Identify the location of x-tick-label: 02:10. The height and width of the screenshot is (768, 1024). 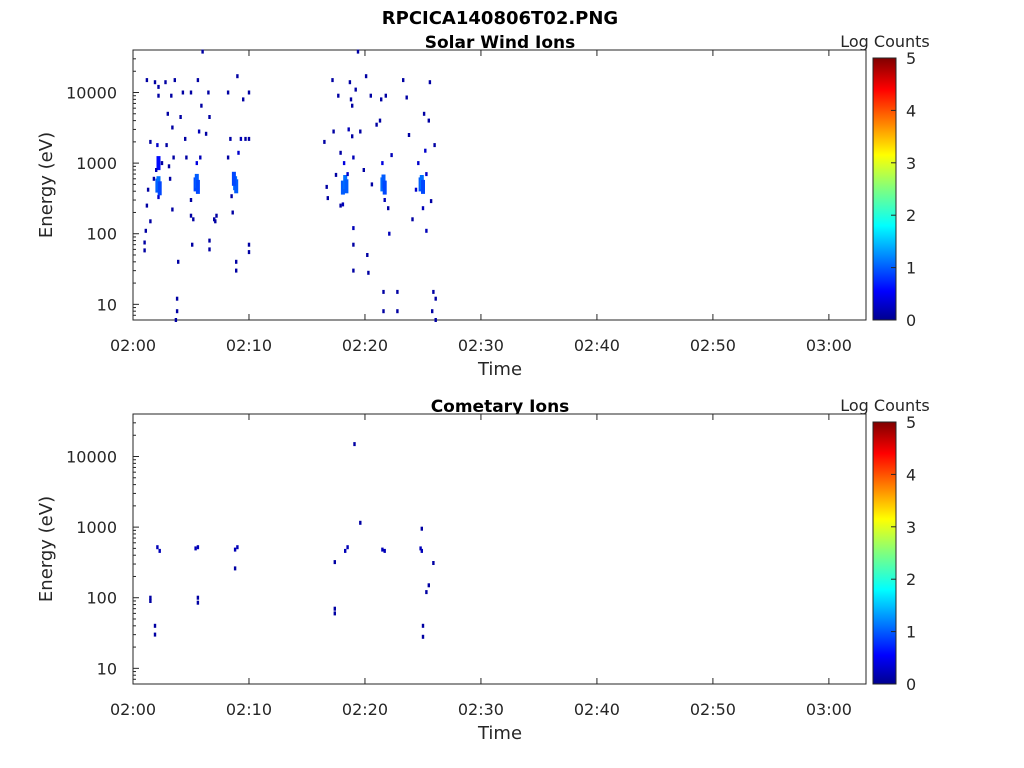
(249, 345).